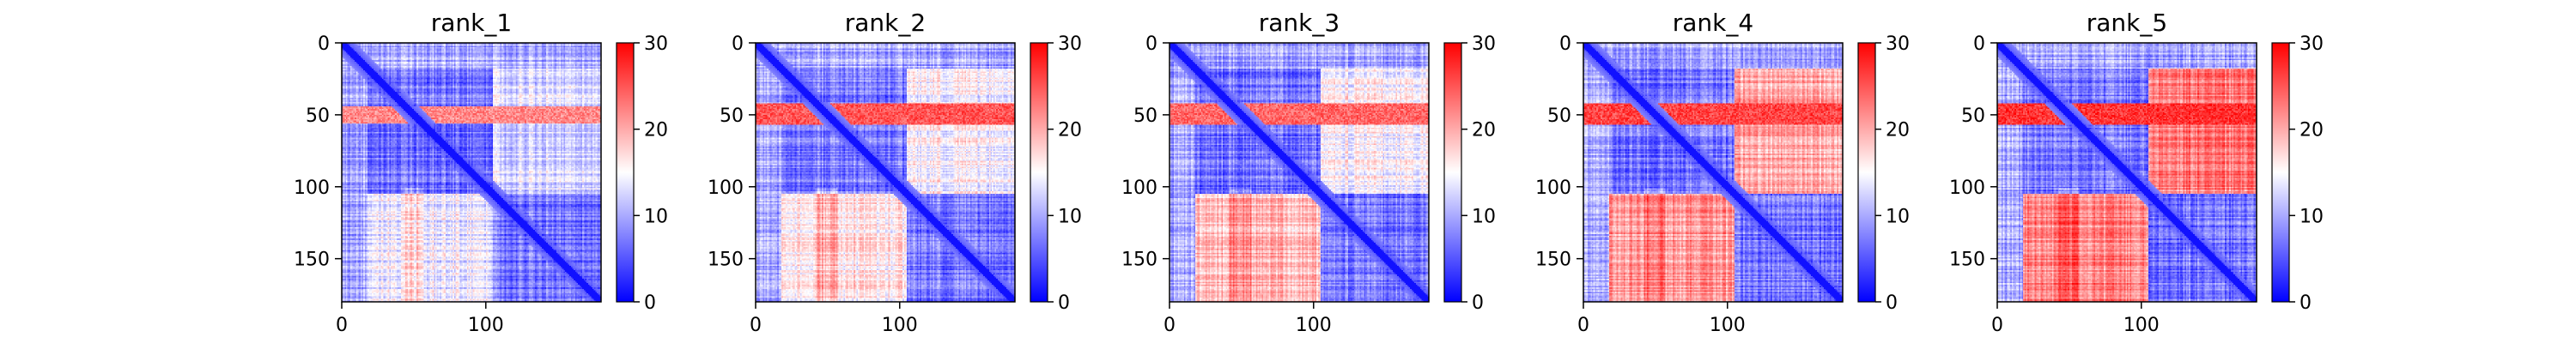  I want to click on heatmap-panel-4: rank_4 0 50 100 150 0 100 0 10 20 30, so click(1722, 173).